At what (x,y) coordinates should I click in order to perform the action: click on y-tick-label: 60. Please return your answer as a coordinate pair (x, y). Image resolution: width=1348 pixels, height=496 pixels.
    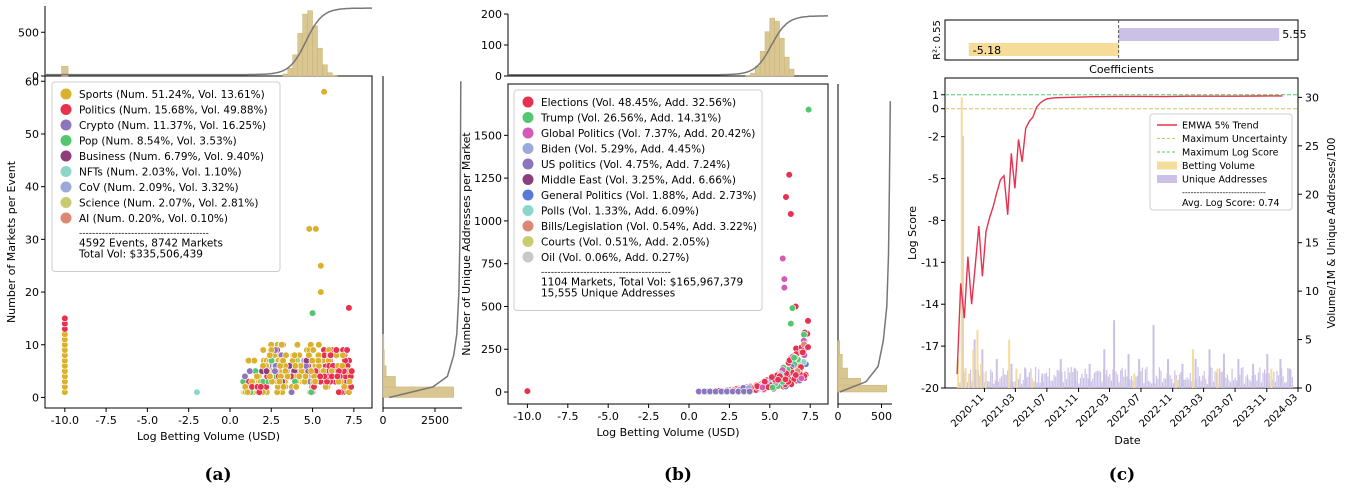
    Looking at the image, I should click on (32, 81).